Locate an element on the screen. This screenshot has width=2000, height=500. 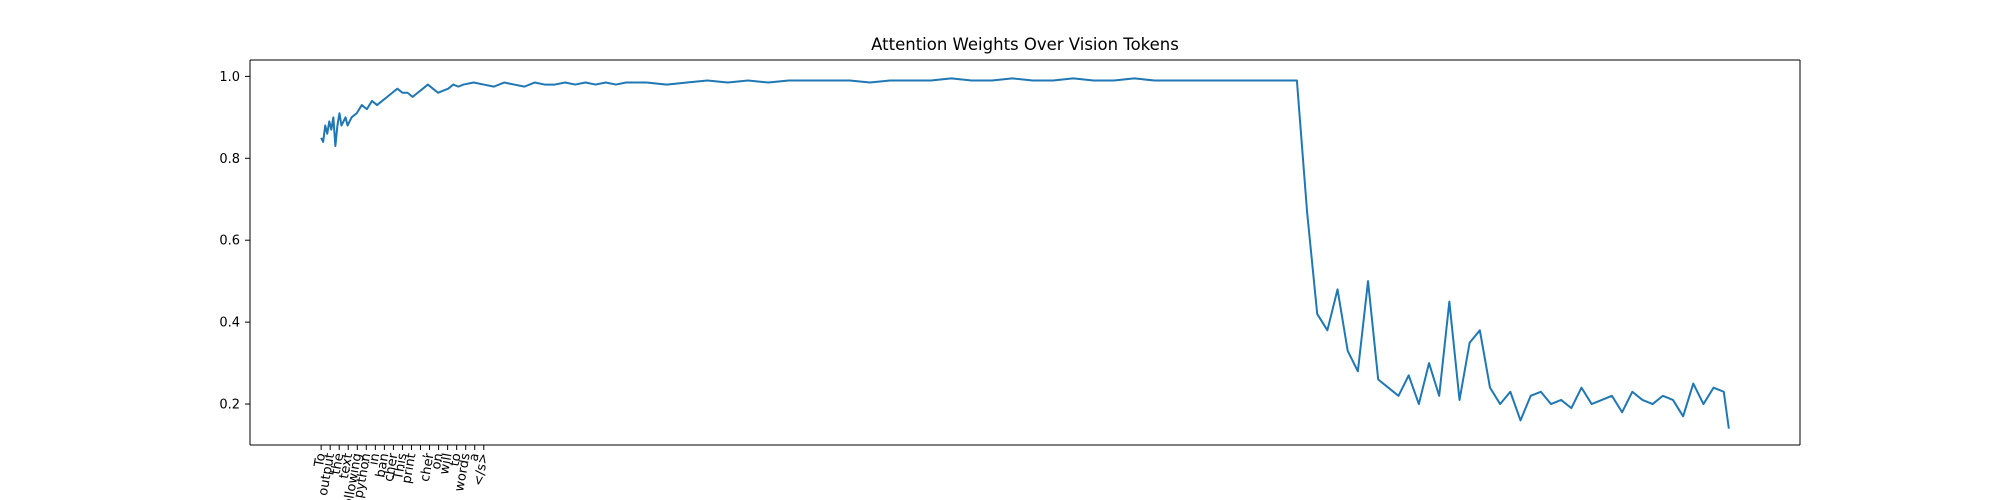
chart-title: Attention Weights Over Vision Tokens is located at coordinates (1025, 44).